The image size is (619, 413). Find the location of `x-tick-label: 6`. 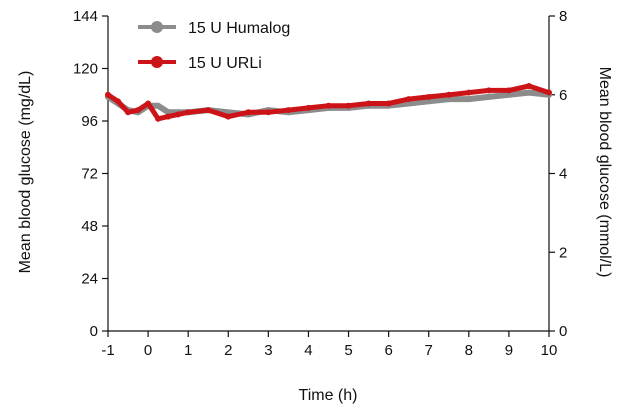

x-tick-label: 6 is located at coordinates (388, 350).